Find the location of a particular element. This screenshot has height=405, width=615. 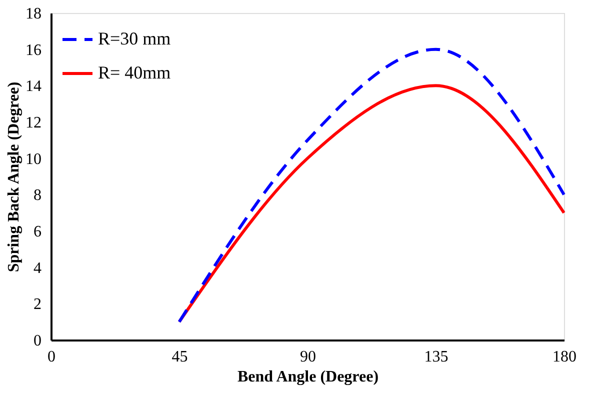

y-tick-label: 6 is located at coordinates (38, 232).